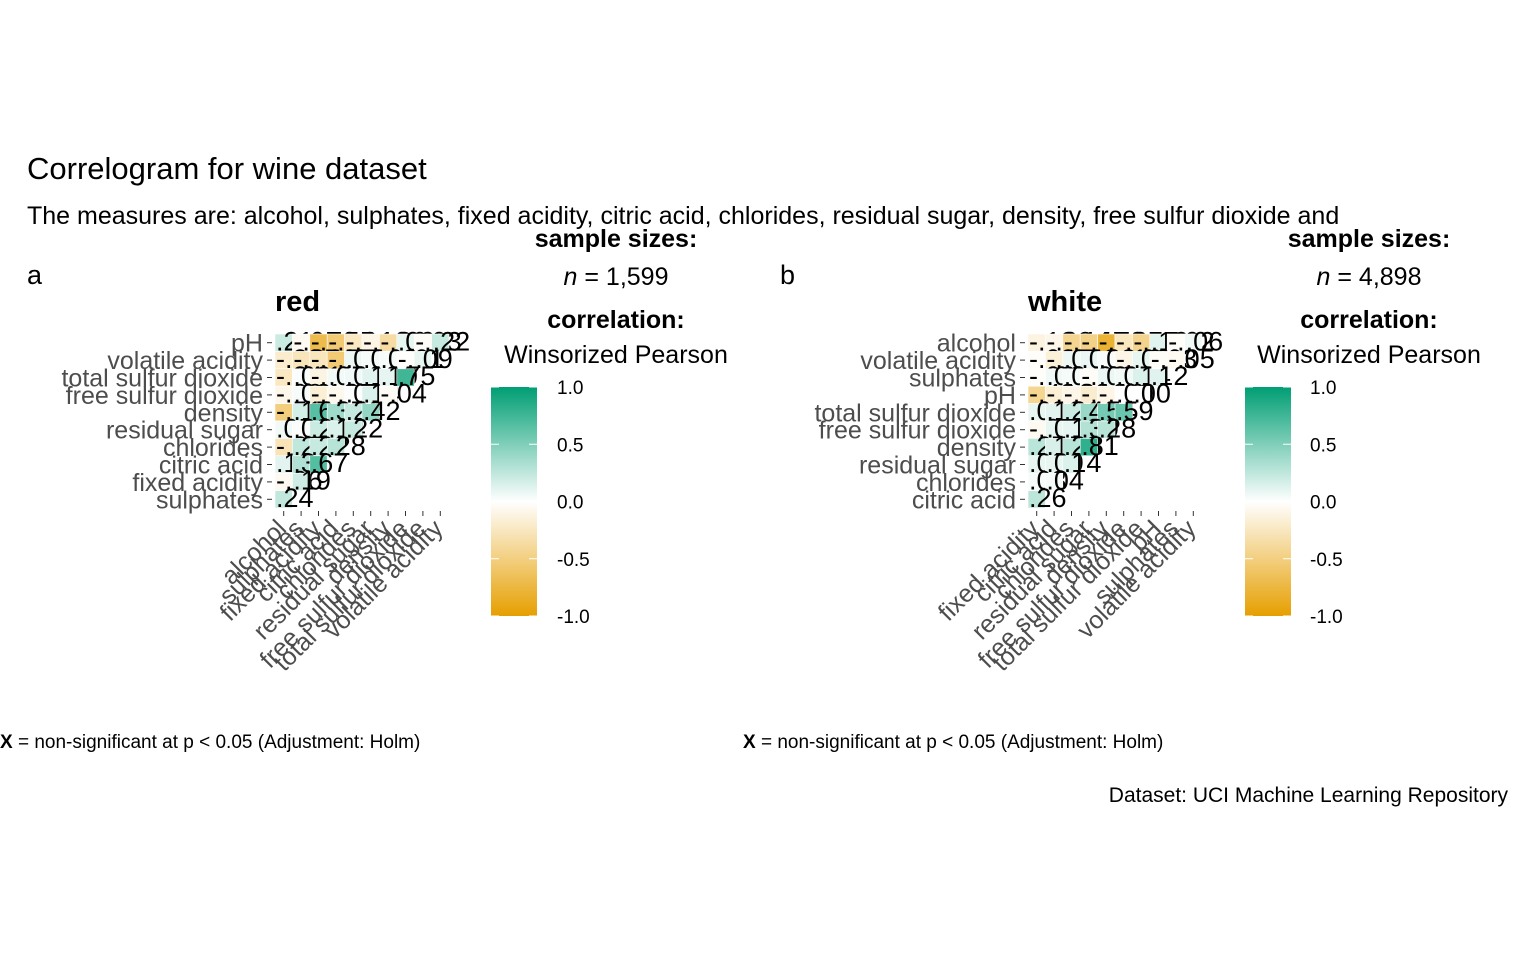  I want to click on panel-tag: b, so click(787, 275).